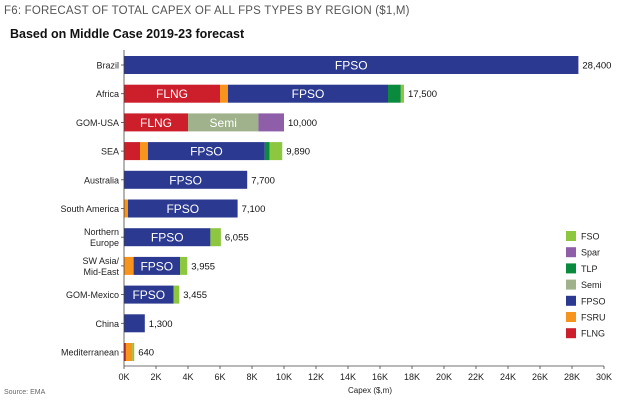 The width and height of the screenshot is (640, 403). What do you see at coordinates (596, 66) in the screenshot?
I see `bar-total-label: 28,400` at bounding box center [596, 66].